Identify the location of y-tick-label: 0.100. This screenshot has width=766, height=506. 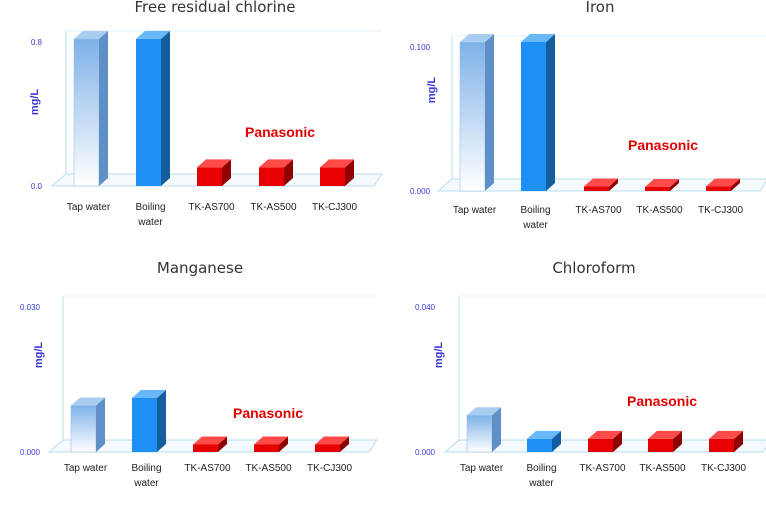
(420, 47).